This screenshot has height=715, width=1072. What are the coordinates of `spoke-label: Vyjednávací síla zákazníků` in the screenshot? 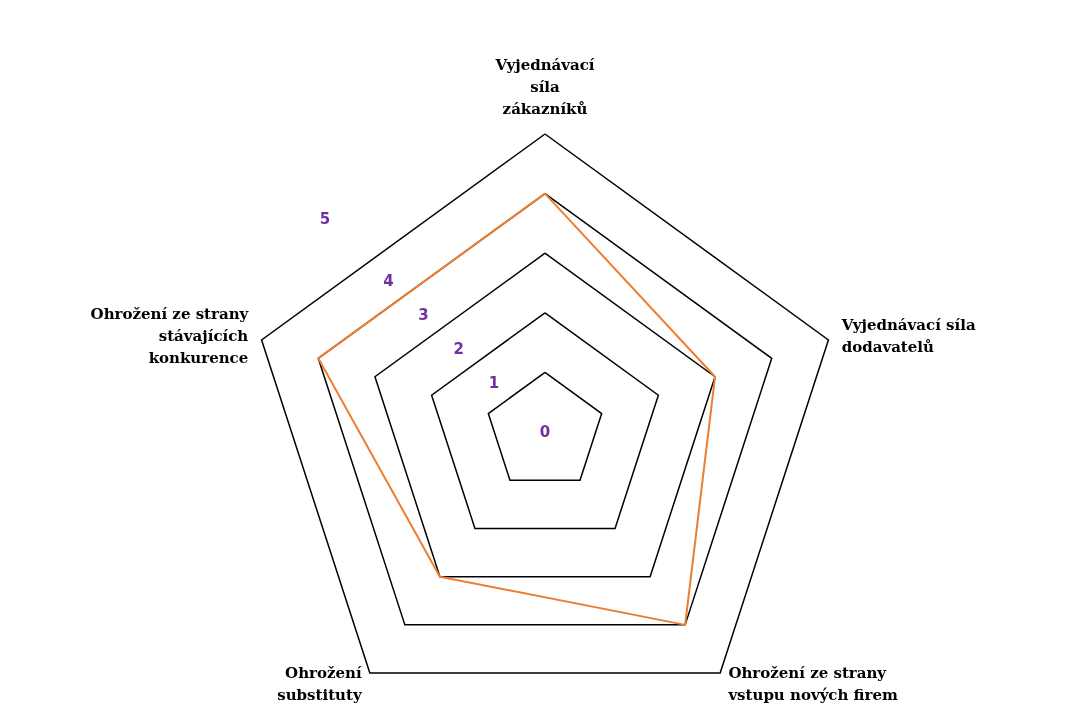 It's located at (544, 87).